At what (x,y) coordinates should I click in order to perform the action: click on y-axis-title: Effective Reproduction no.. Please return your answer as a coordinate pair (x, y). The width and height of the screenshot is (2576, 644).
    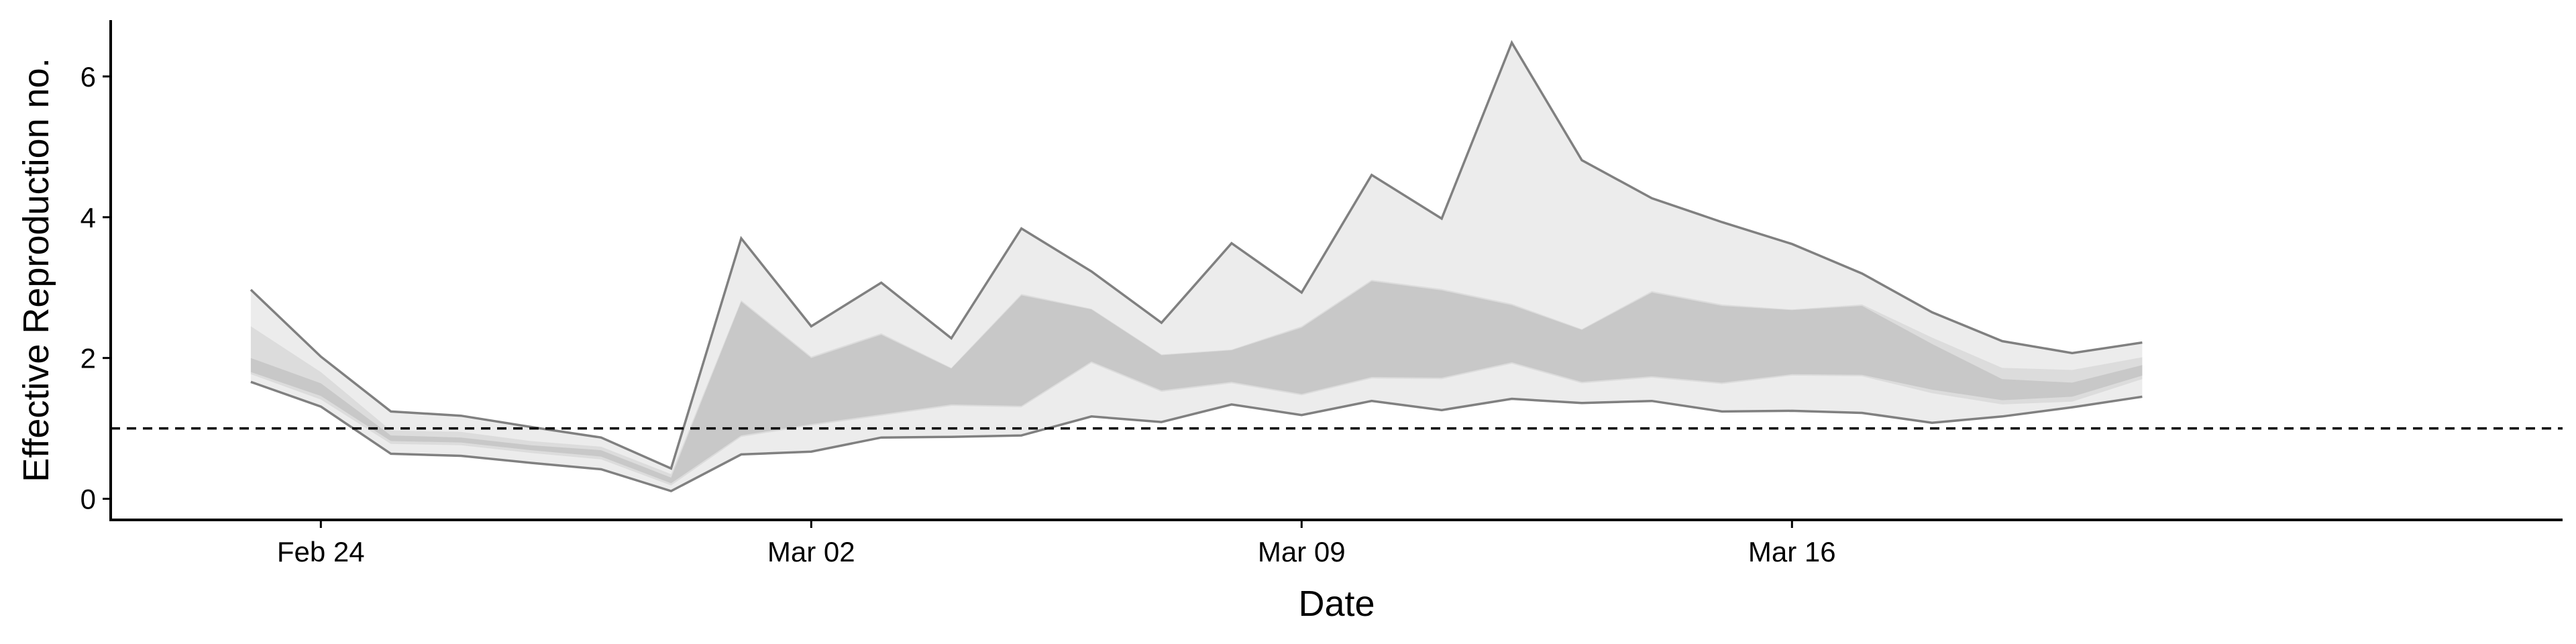
    Looking at the image, I should click on (36, 270).